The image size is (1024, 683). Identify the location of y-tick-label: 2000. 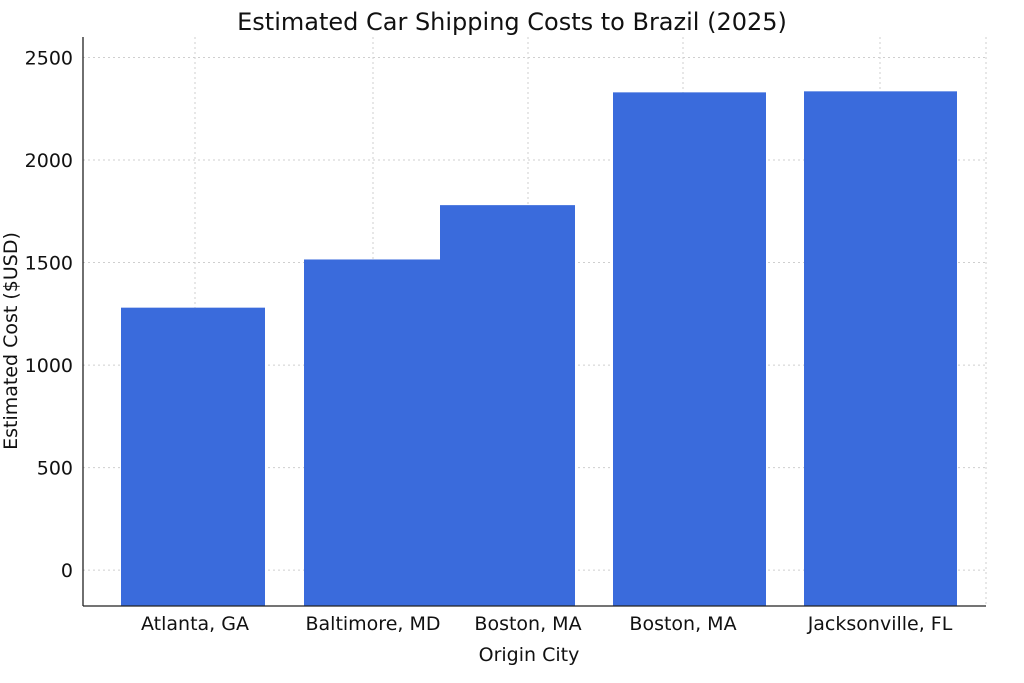
(49, 161).